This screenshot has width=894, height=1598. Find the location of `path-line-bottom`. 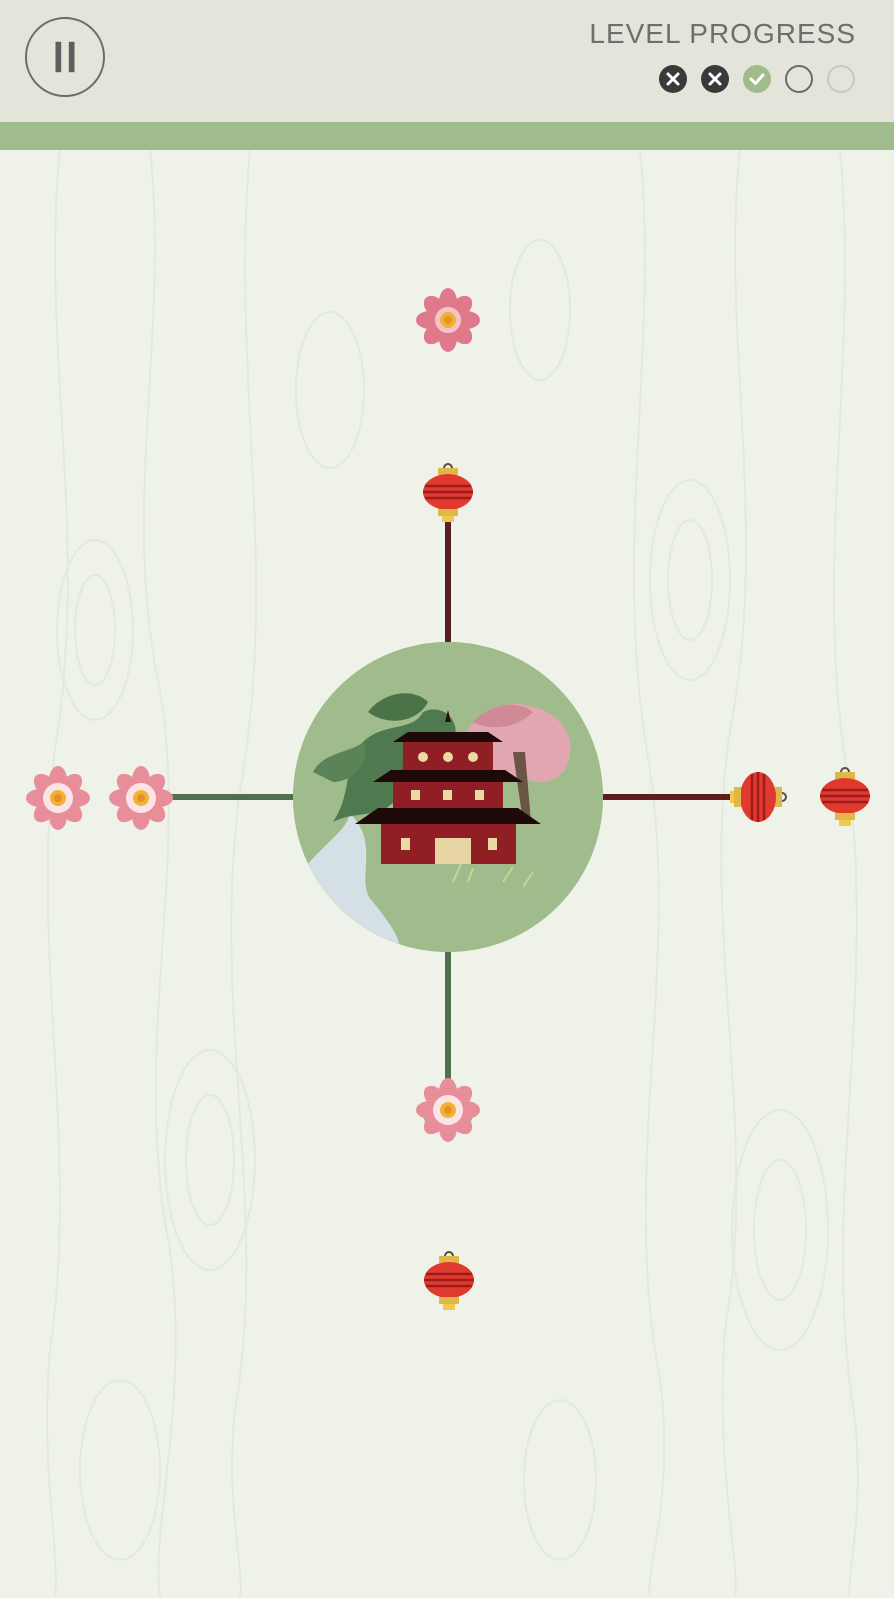

path-line-bottom is located at coordinates (448, 1017).